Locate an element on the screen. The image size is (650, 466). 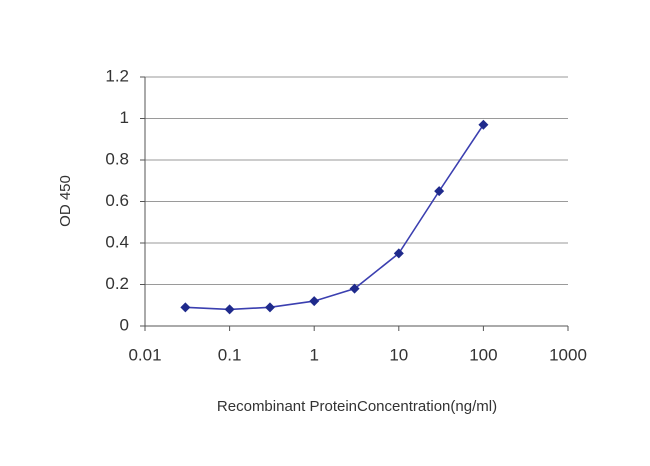
x-tick-label: 0.1 is located at coordinates (230, 354).